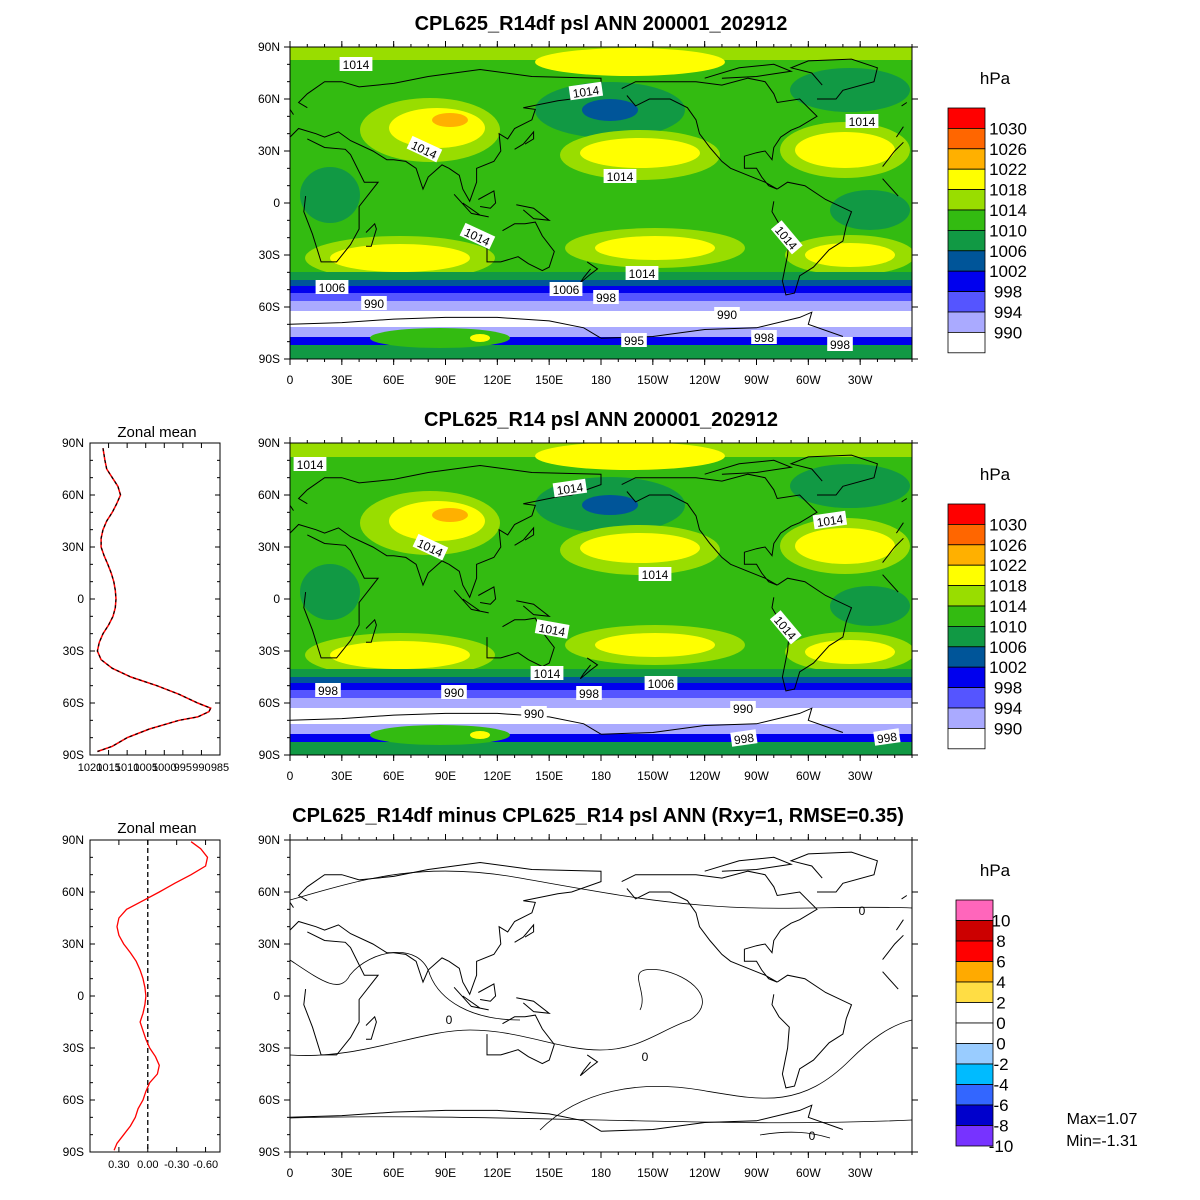  I want to click on panel-1-title: CPL625_R14df psl ANN 200001_202912, so click(601, 24).